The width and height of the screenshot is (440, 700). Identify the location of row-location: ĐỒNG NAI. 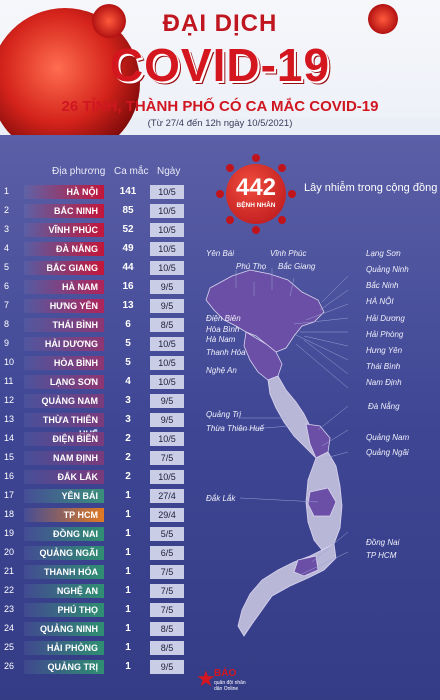
(64, 534).